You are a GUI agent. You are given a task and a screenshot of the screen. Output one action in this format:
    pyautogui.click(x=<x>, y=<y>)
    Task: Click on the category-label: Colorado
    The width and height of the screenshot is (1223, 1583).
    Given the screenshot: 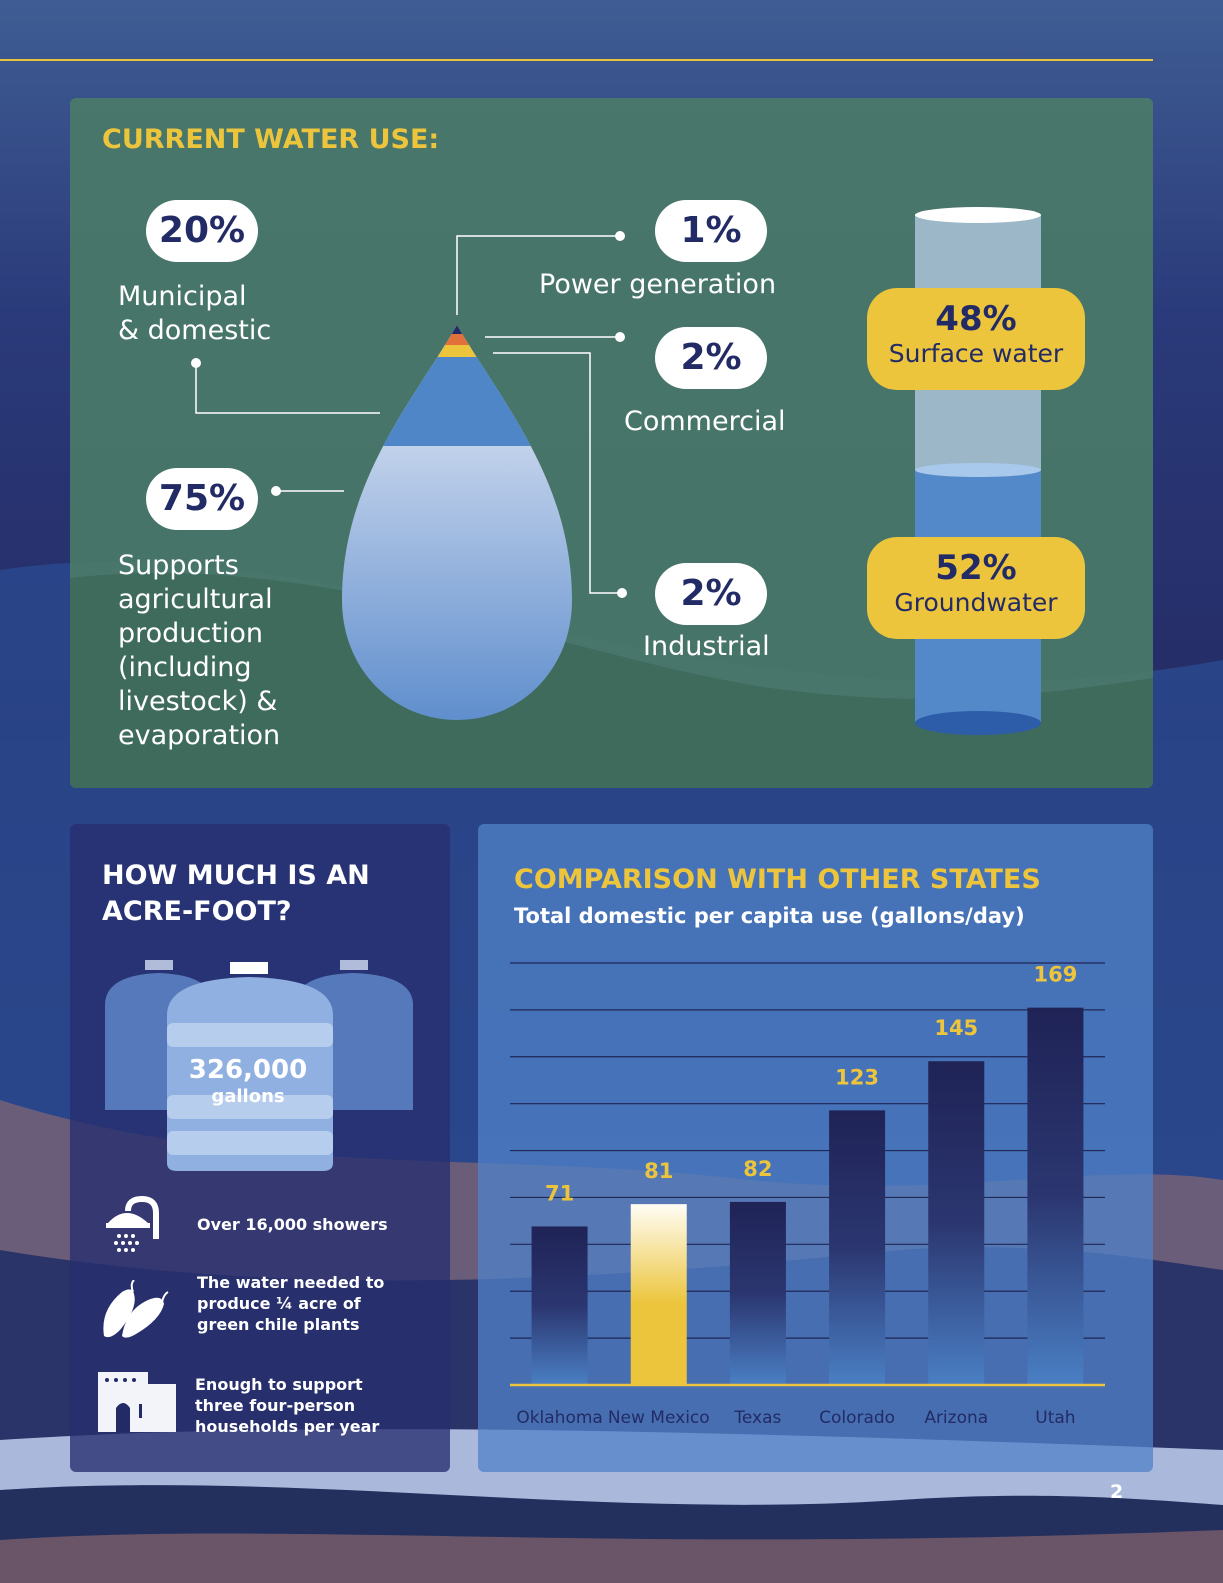 What is the action you would take?
    pyautogui.click(x=857, y=1418)
    